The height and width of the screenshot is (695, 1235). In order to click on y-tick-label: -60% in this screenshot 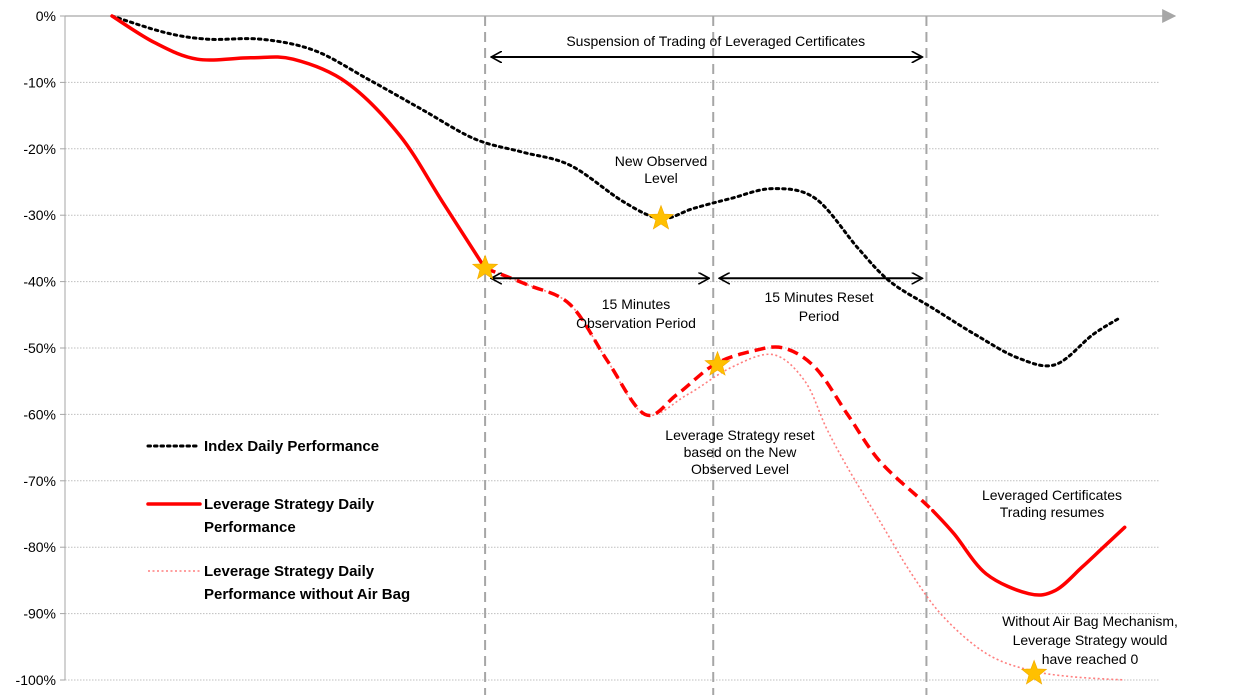, I will do `click(39, 414)`.